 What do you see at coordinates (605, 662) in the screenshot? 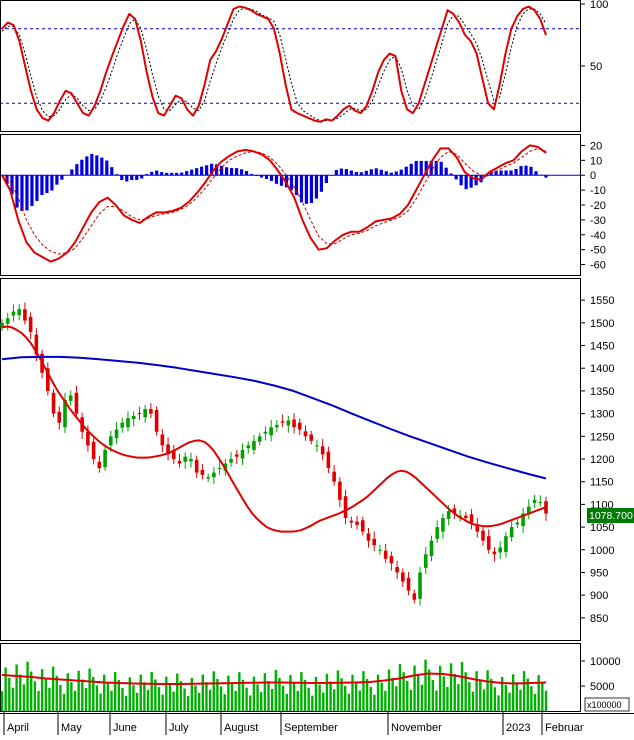
I see `y-tick-label: 10000` at bounding box center [605, 662].